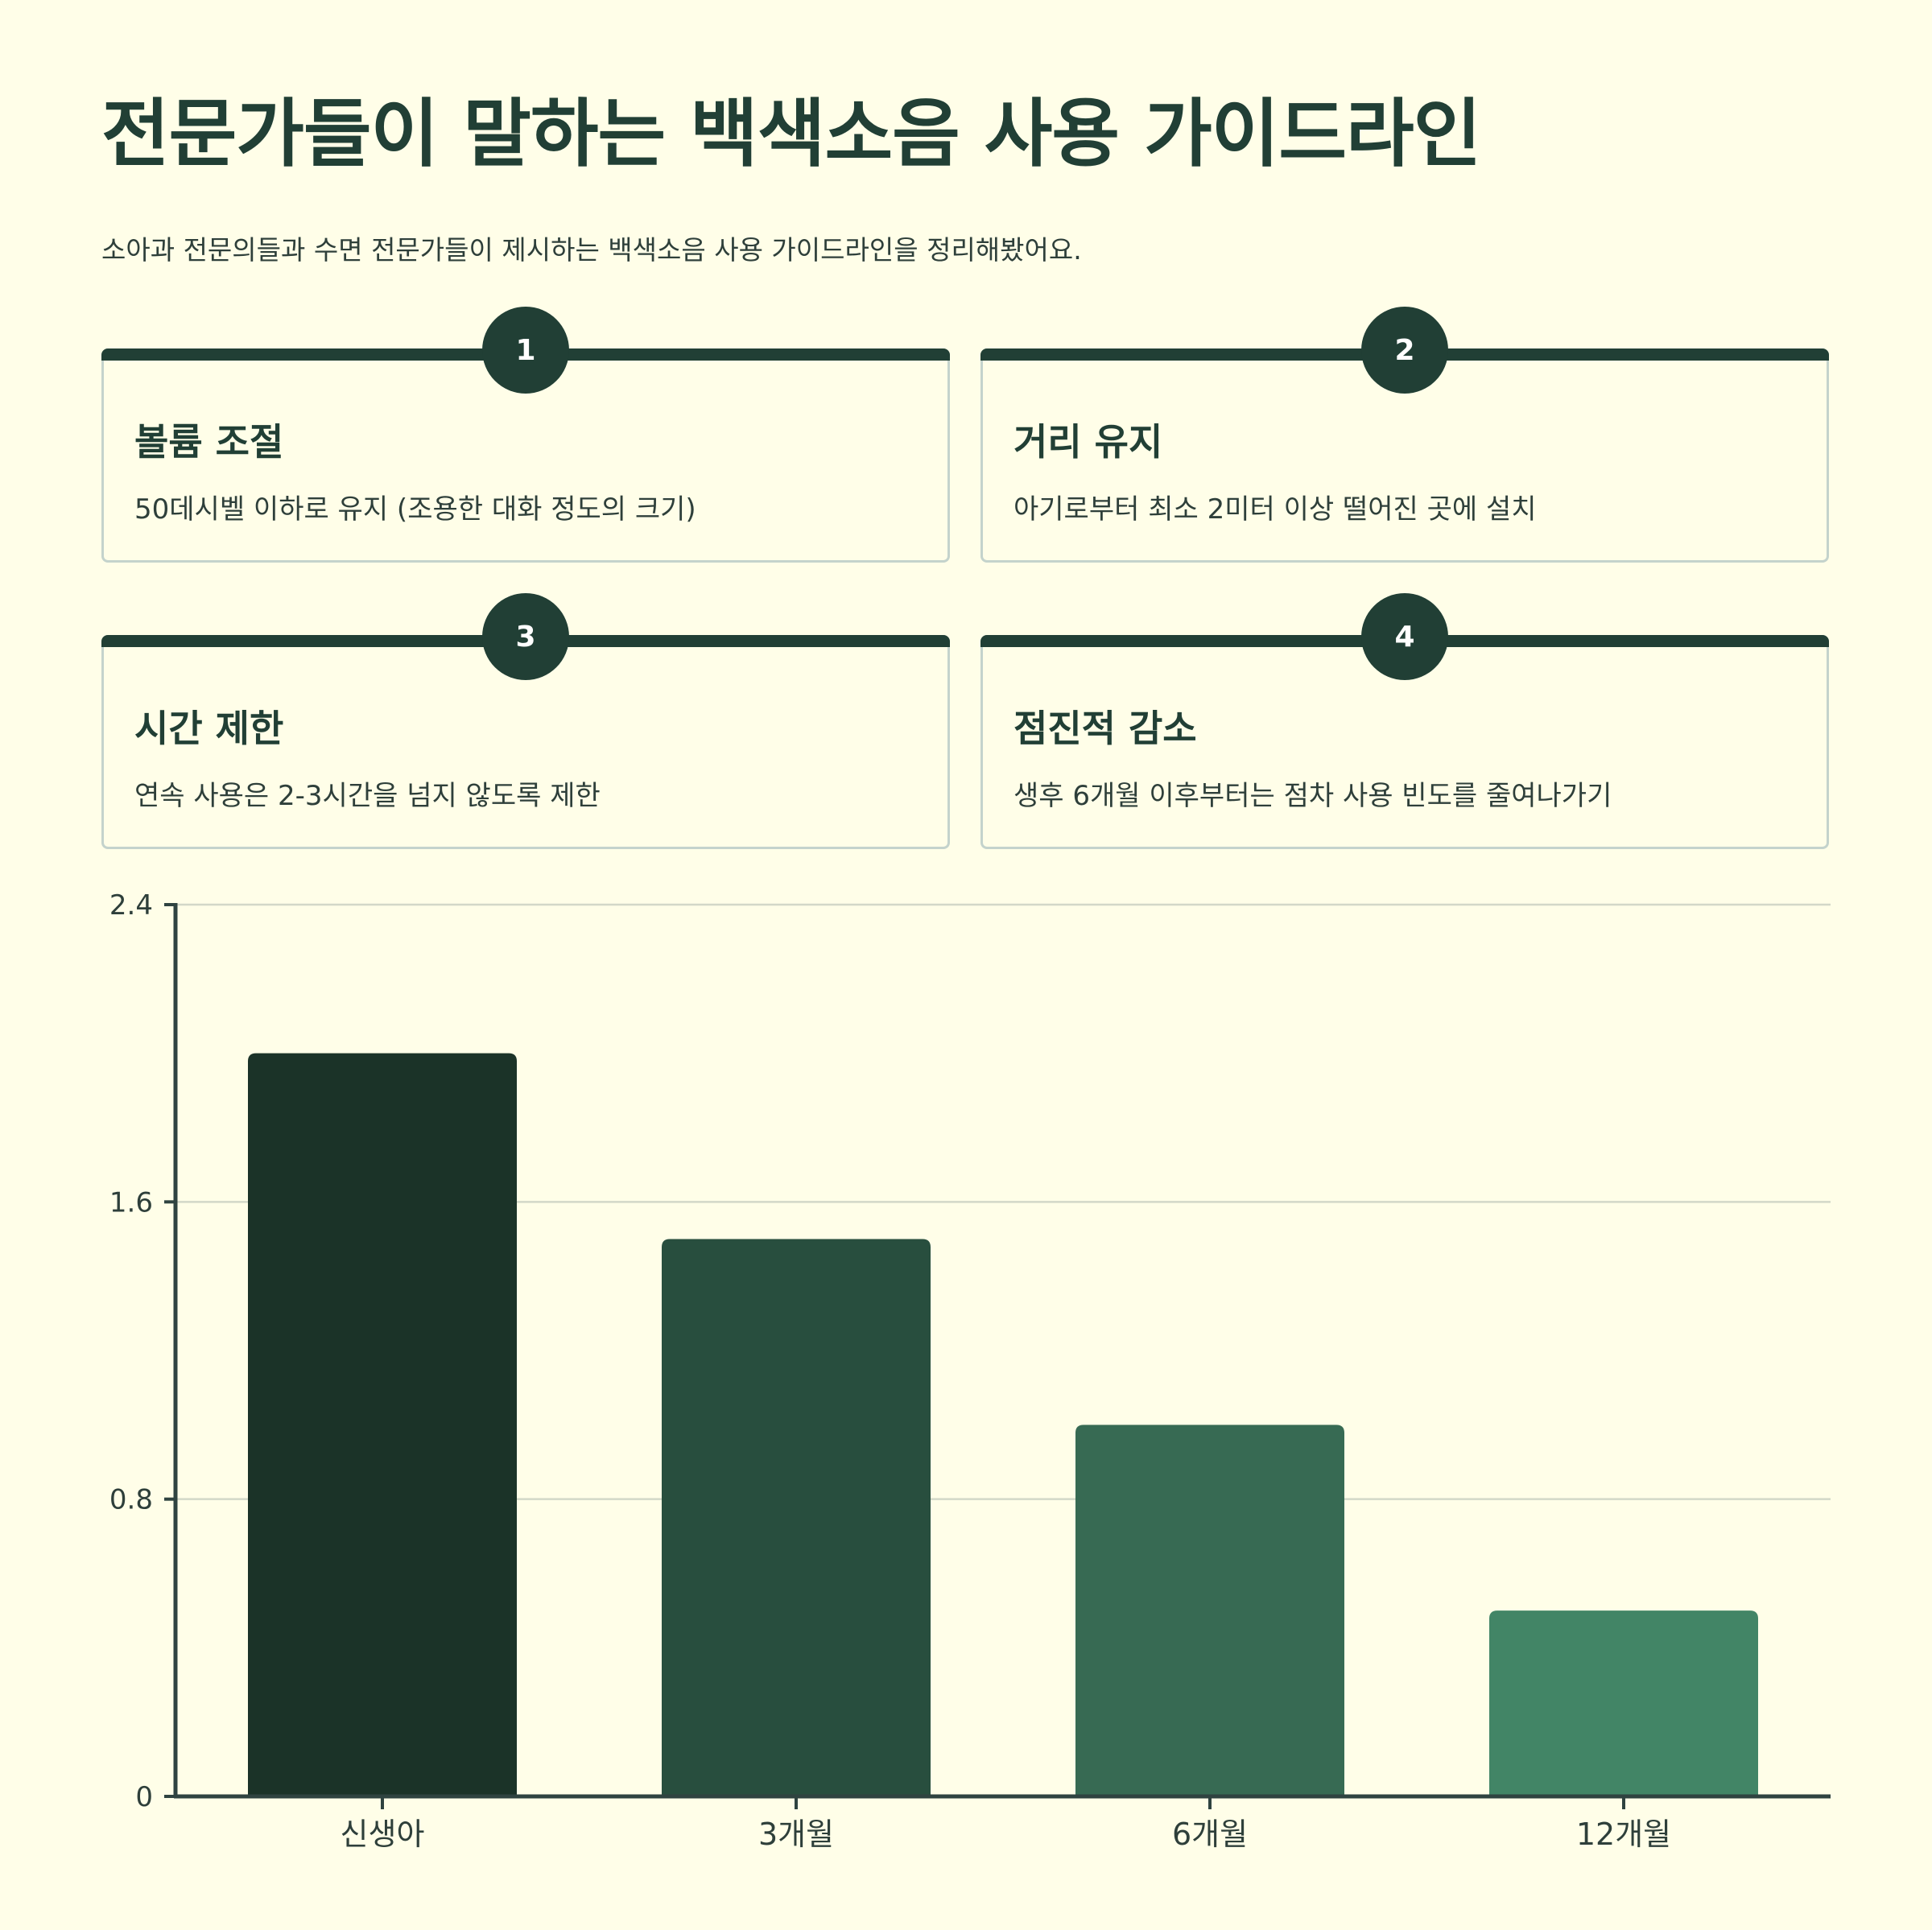 This screenshot has width=1932, height=1930. I want to click on guideline-description: 50데시벨 이하로 유지 (조용한 대화 정도의 크기), so click(415, 509).